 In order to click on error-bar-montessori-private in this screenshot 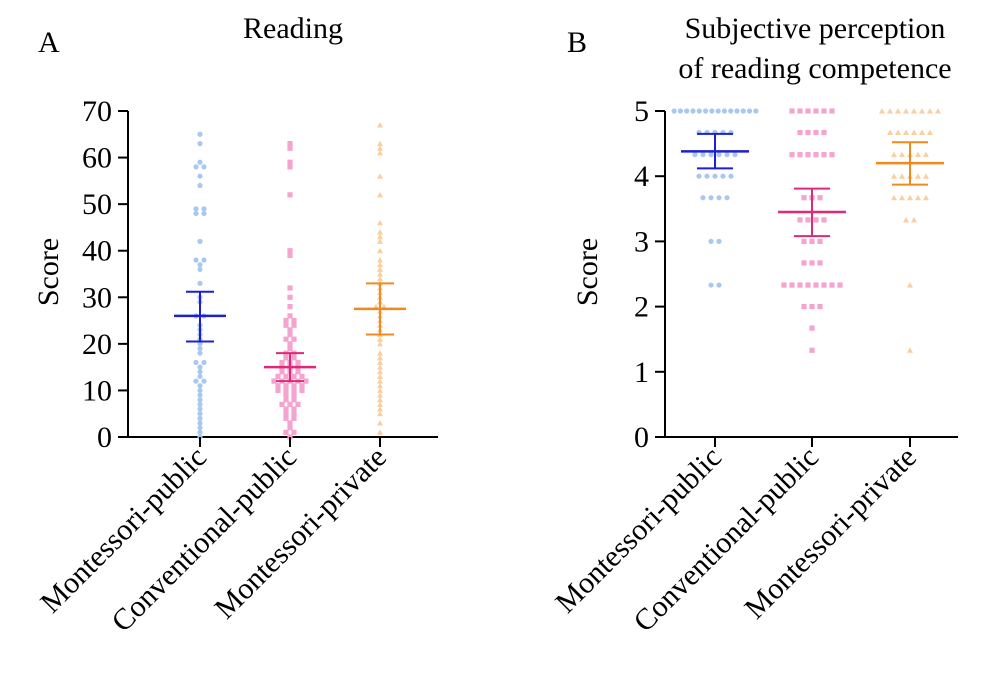, I will do `click(910, 163)`.